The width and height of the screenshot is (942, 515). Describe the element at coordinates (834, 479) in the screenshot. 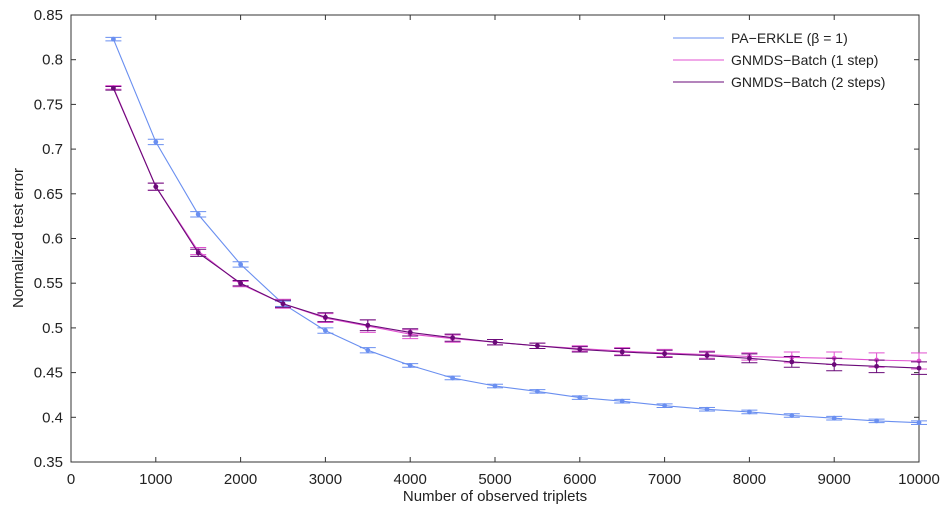

I see `x-tick-label: 9000` at that location.